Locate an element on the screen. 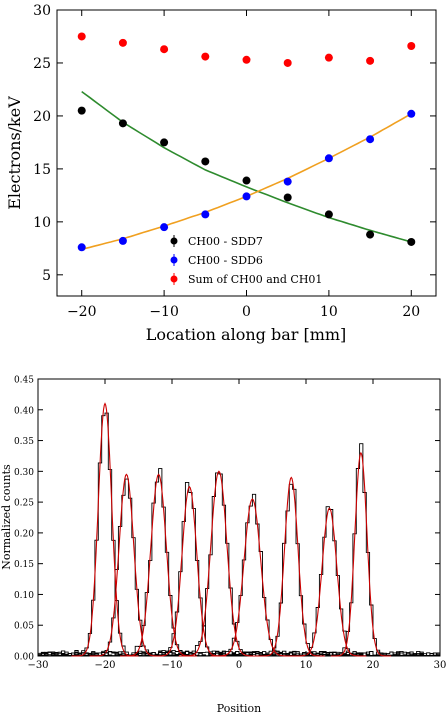 This screenshot has height=718, width=446. top-y-axis-label: Electrons/keV is located at coordinates (14, 153).